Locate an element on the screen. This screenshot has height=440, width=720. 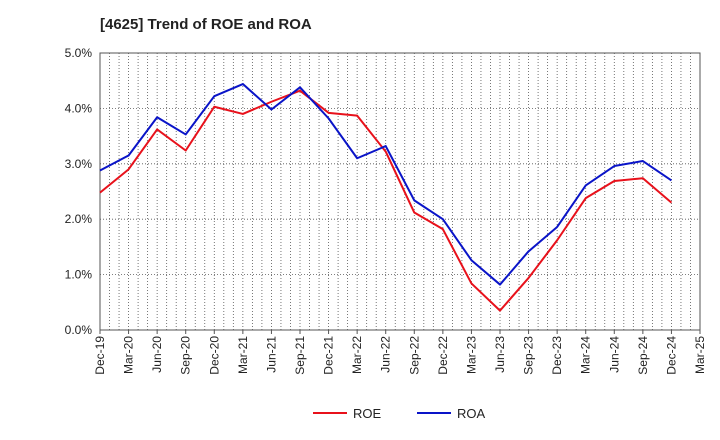
x-tick-label: Mar-25 is located at coordinates (700, 355).